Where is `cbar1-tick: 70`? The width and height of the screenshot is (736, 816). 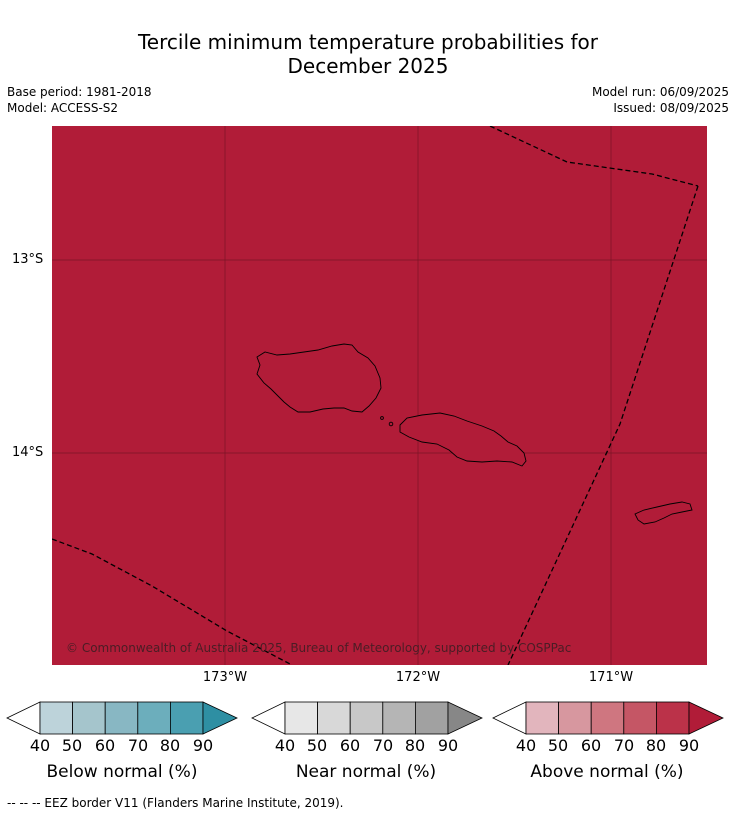 cbar1-tick: 70 is located at coordinates (383, 745).